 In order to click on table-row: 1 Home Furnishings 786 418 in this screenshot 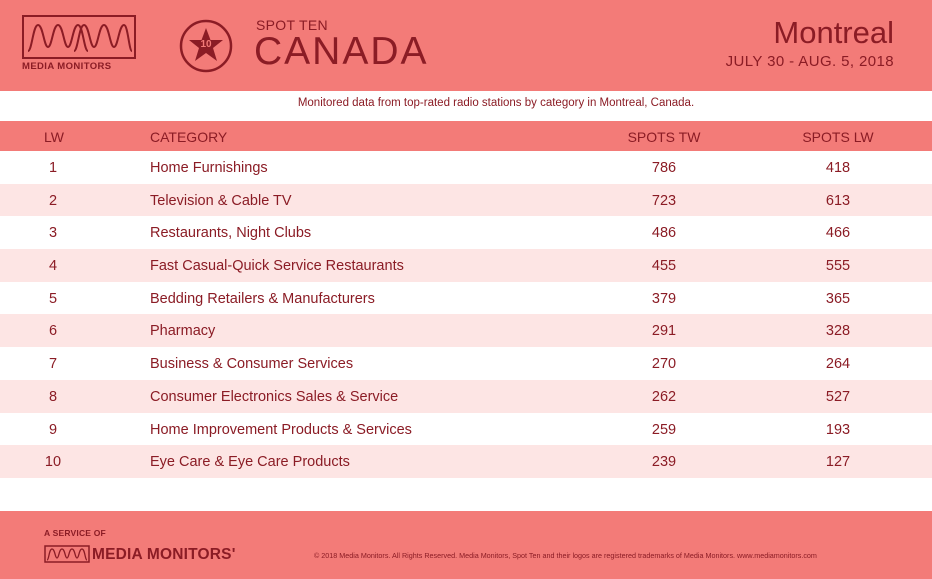, I will do `click(466, 167)`.